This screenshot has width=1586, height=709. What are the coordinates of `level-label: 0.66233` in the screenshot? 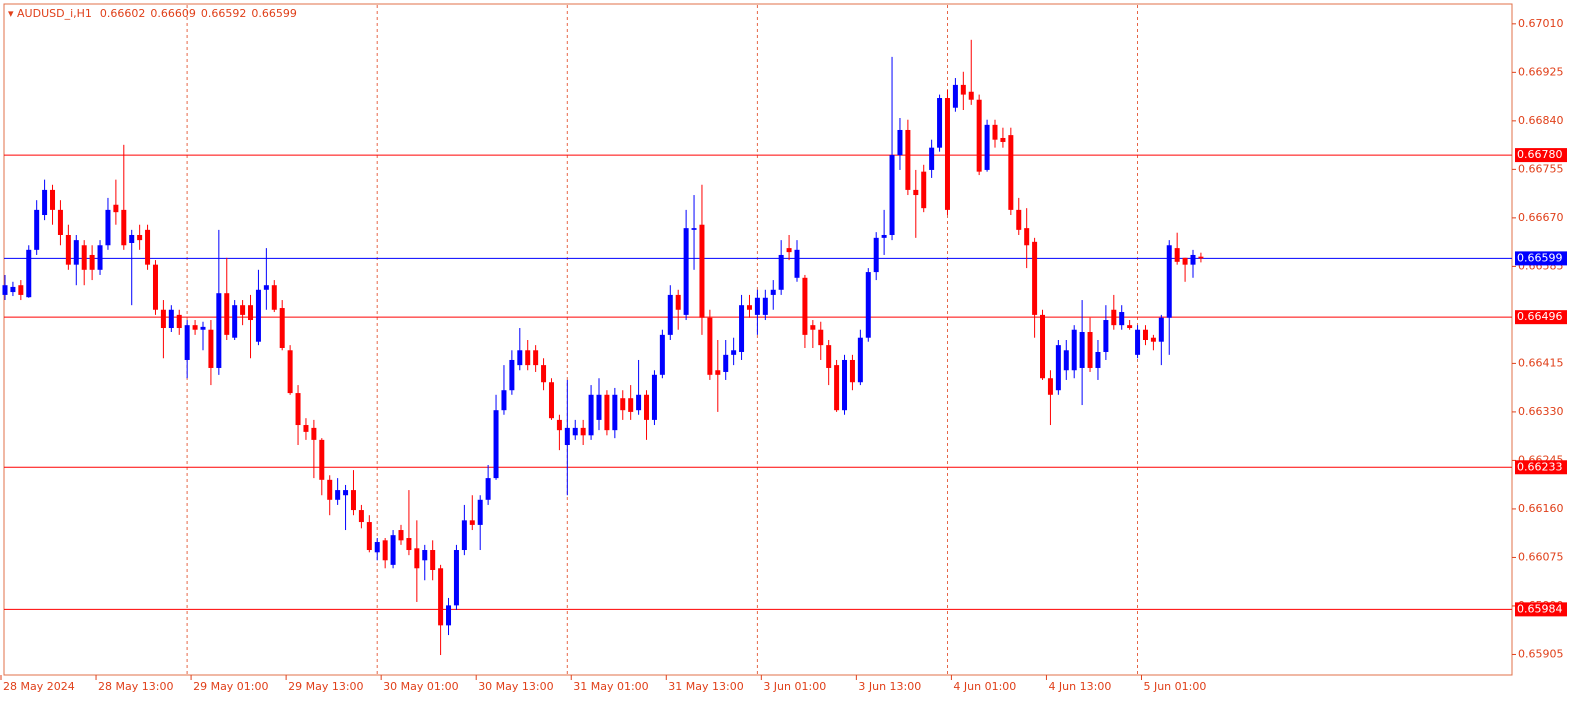 It's located at (1540, 466).